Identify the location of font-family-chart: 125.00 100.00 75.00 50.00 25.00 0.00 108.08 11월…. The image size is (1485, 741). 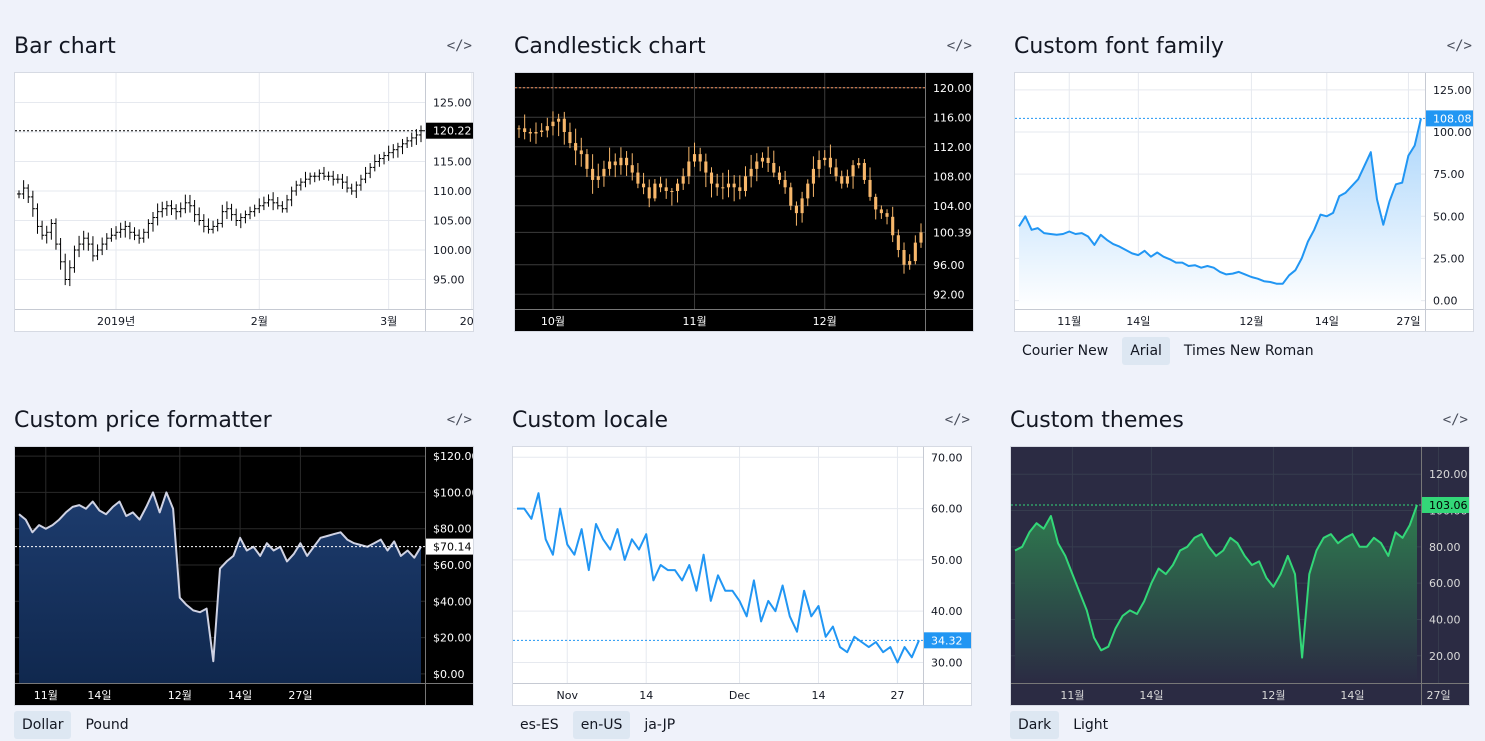
(1244, 202).